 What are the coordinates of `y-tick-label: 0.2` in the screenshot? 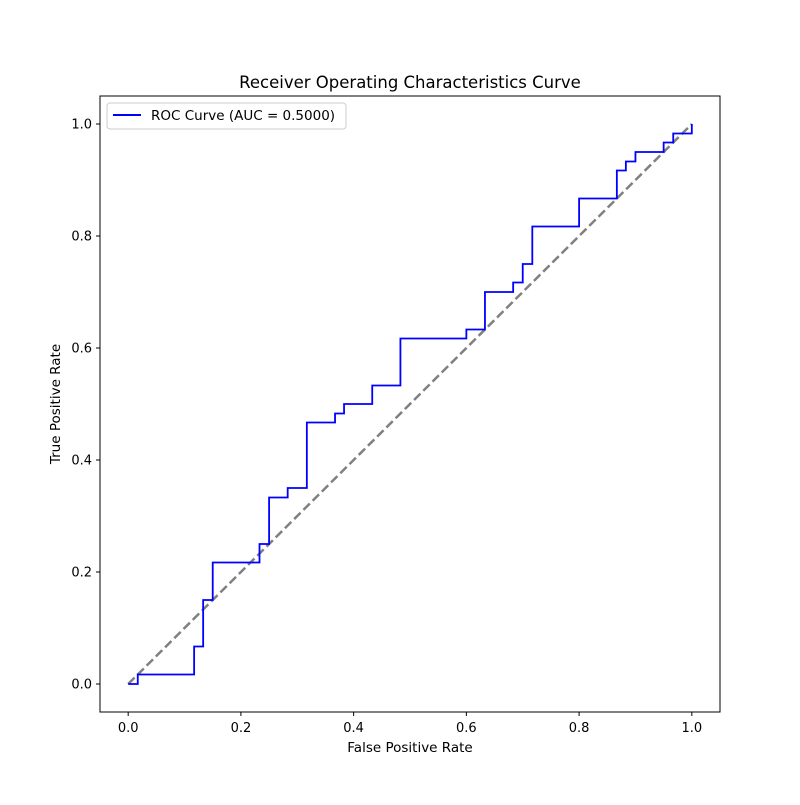 It's located at (81, 573).